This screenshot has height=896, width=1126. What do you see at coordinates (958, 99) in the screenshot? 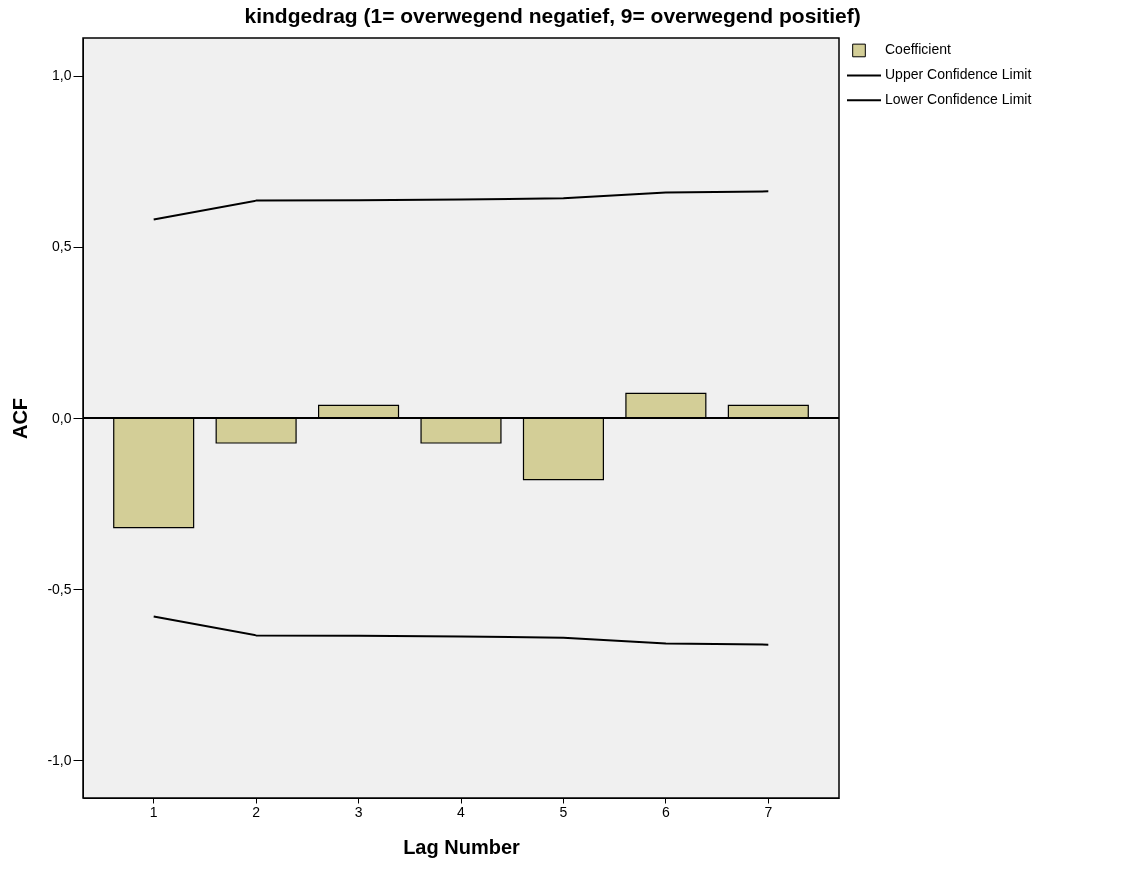
I see `legend-label: Lower Confidence Limit` at bounding box center [958, 99].